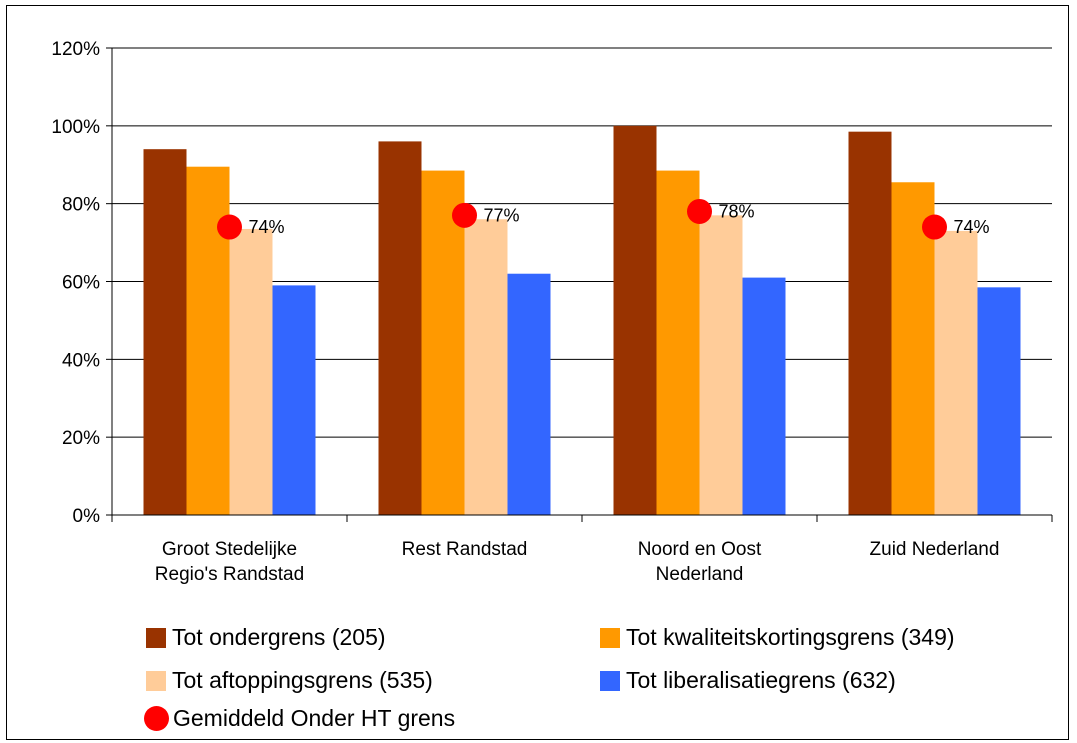 The image size is (1077, 743). I want to click on y-tick-label: 120%, so click(75, 49).